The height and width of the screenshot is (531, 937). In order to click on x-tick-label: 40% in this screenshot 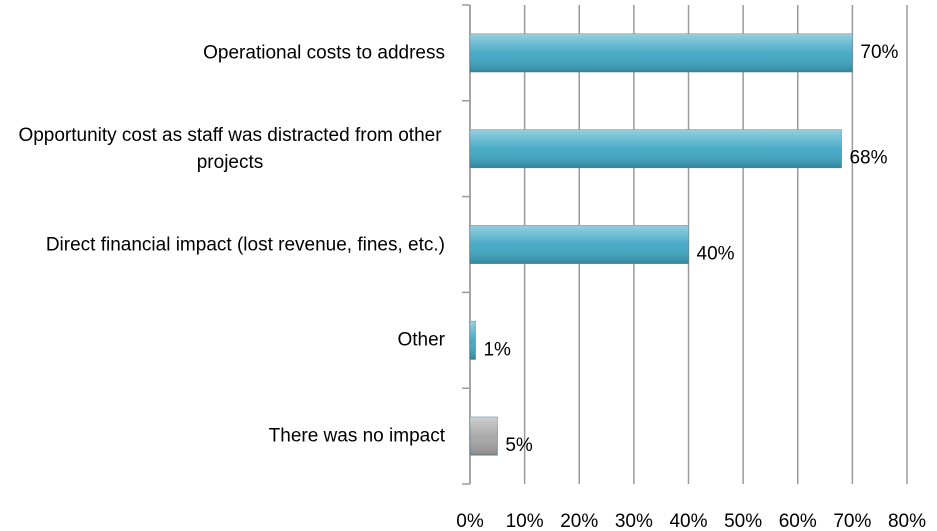, I will do `click(688, 521)`.